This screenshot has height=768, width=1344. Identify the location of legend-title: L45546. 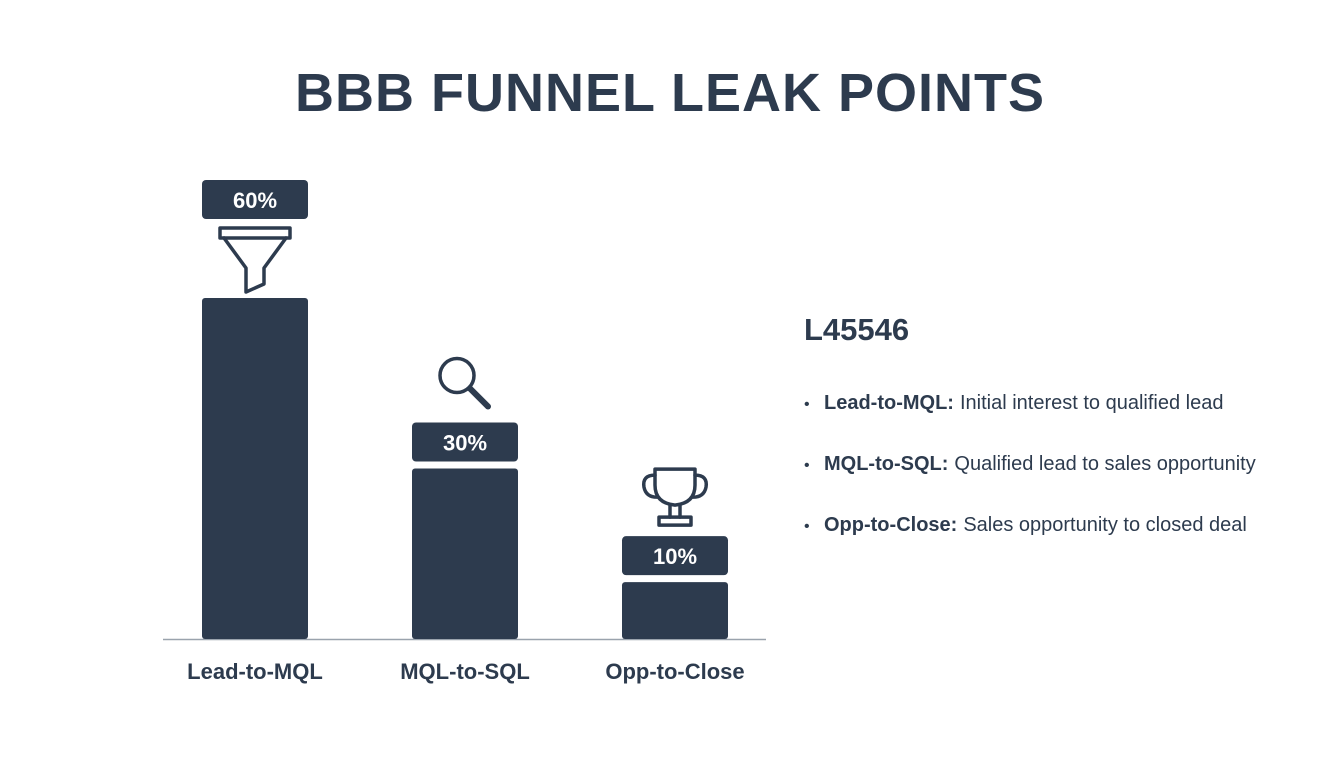
(857, 329).